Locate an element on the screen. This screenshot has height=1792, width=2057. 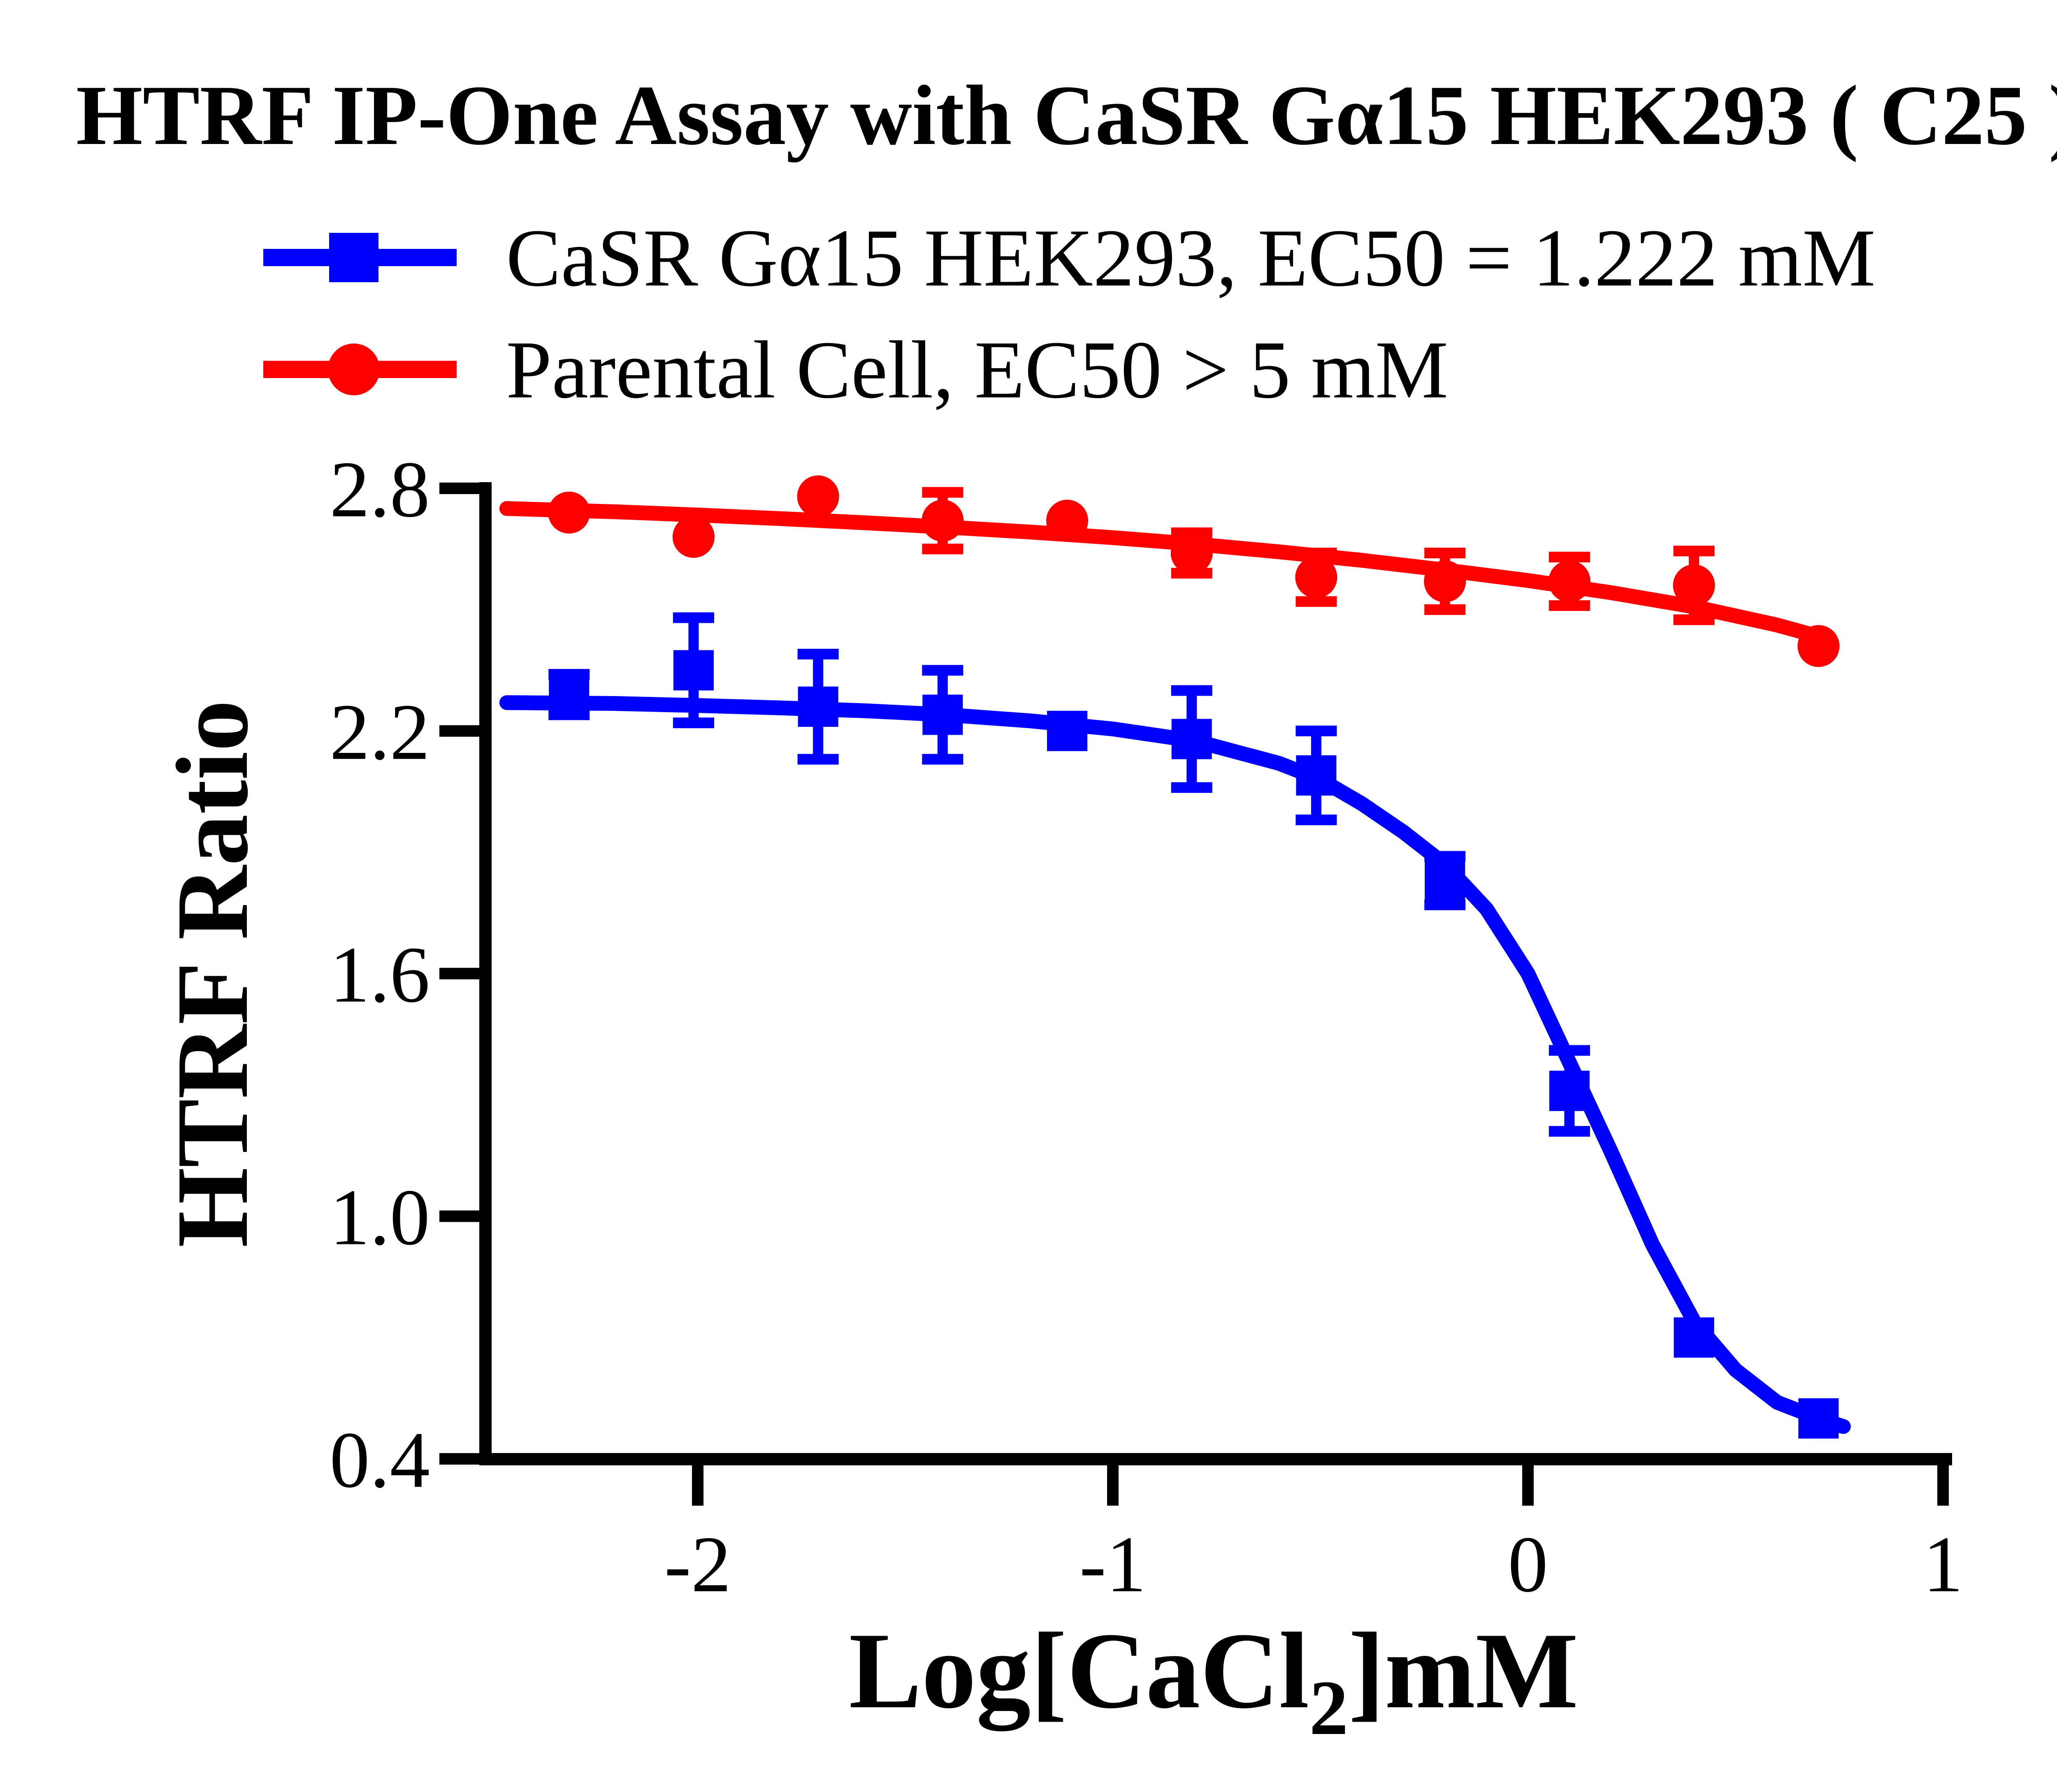
legend-label-casr: CaSR Gα15 HEK293, EC50 = 1.222 mM is located at coordinates (1191, 258).